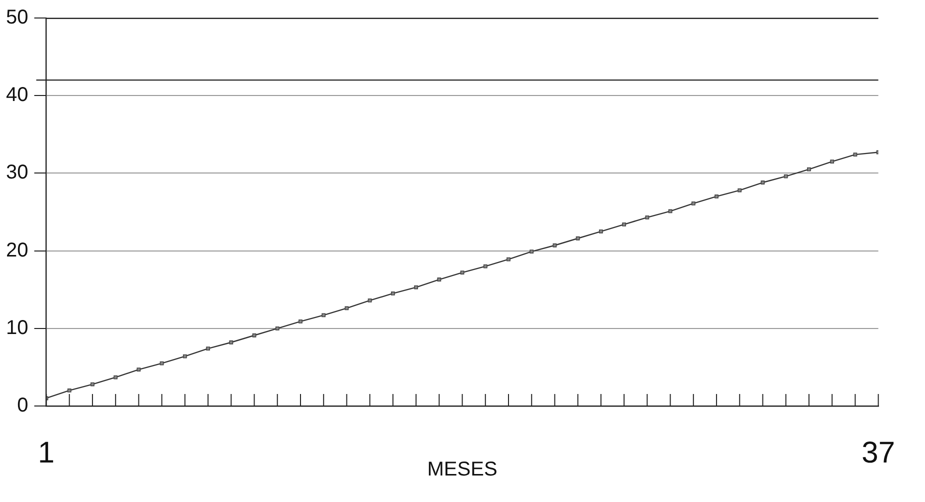 The width and height of the screenshot is (925, 502). Describe the element at coordinates (462, 469) in the screenshot. I see `x-axis-title: MESES` at that location.